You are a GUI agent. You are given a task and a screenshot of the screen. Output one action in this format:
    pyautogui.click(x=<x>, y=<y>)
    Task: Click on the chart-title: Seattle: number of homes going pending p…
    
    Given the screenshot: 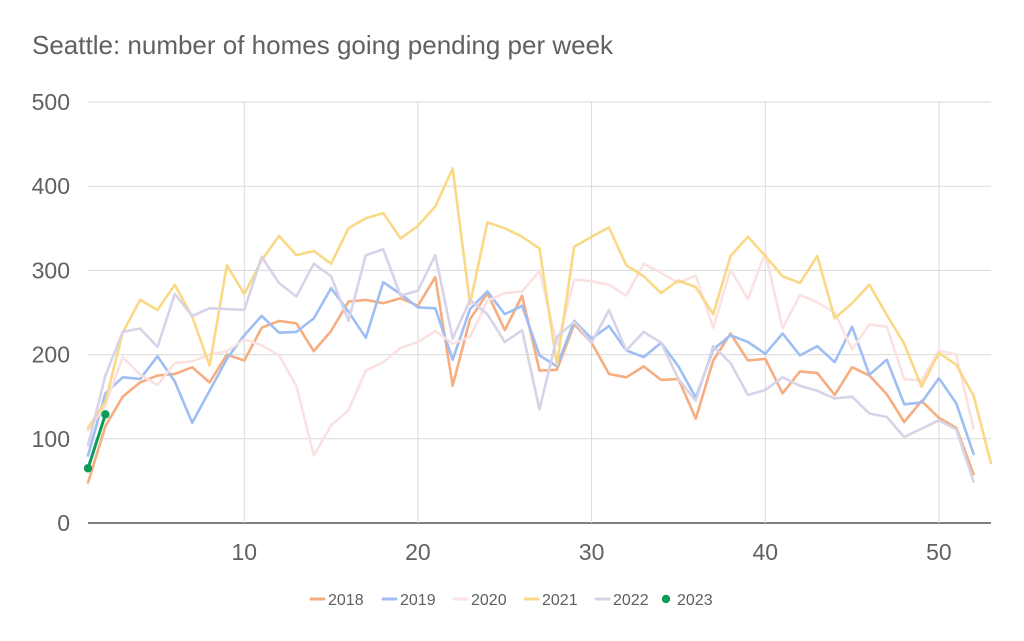 What is the action you would take?
    pyautogui.click(x=323, y=45)
    